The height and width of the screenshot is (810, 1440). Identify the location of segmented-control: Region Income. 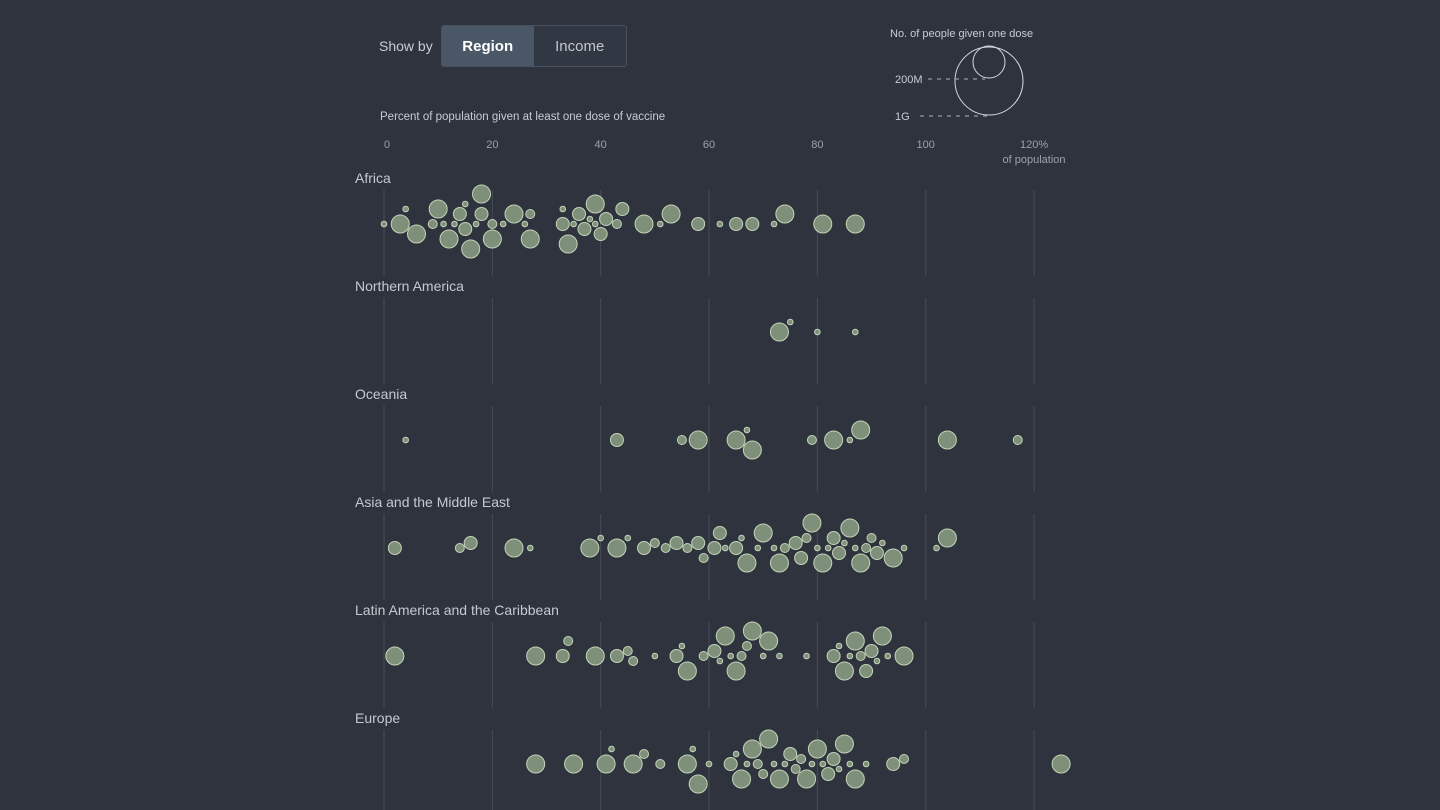
(533, 46).